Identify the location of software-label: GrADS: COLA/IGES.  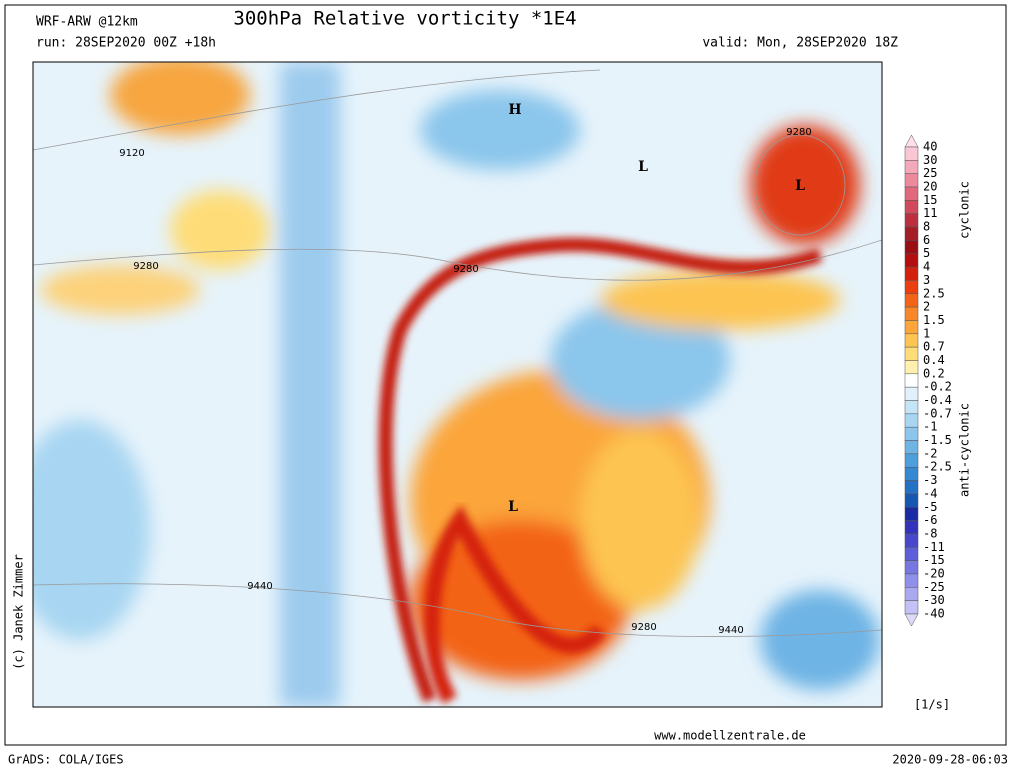
(66, 760).